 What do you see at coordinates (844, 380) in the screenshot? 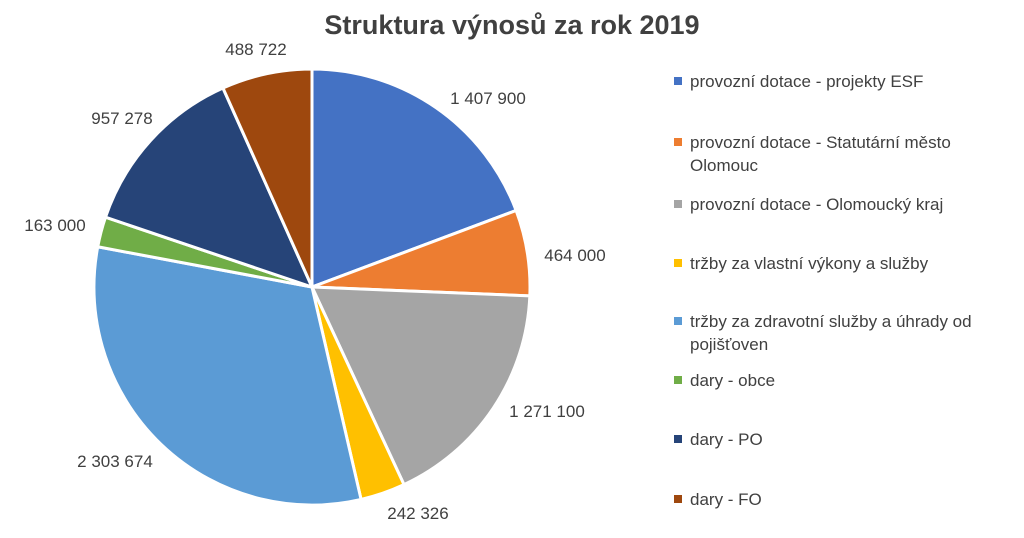
I see `legend-item: dary - obce` at bounding box center [844, 380].